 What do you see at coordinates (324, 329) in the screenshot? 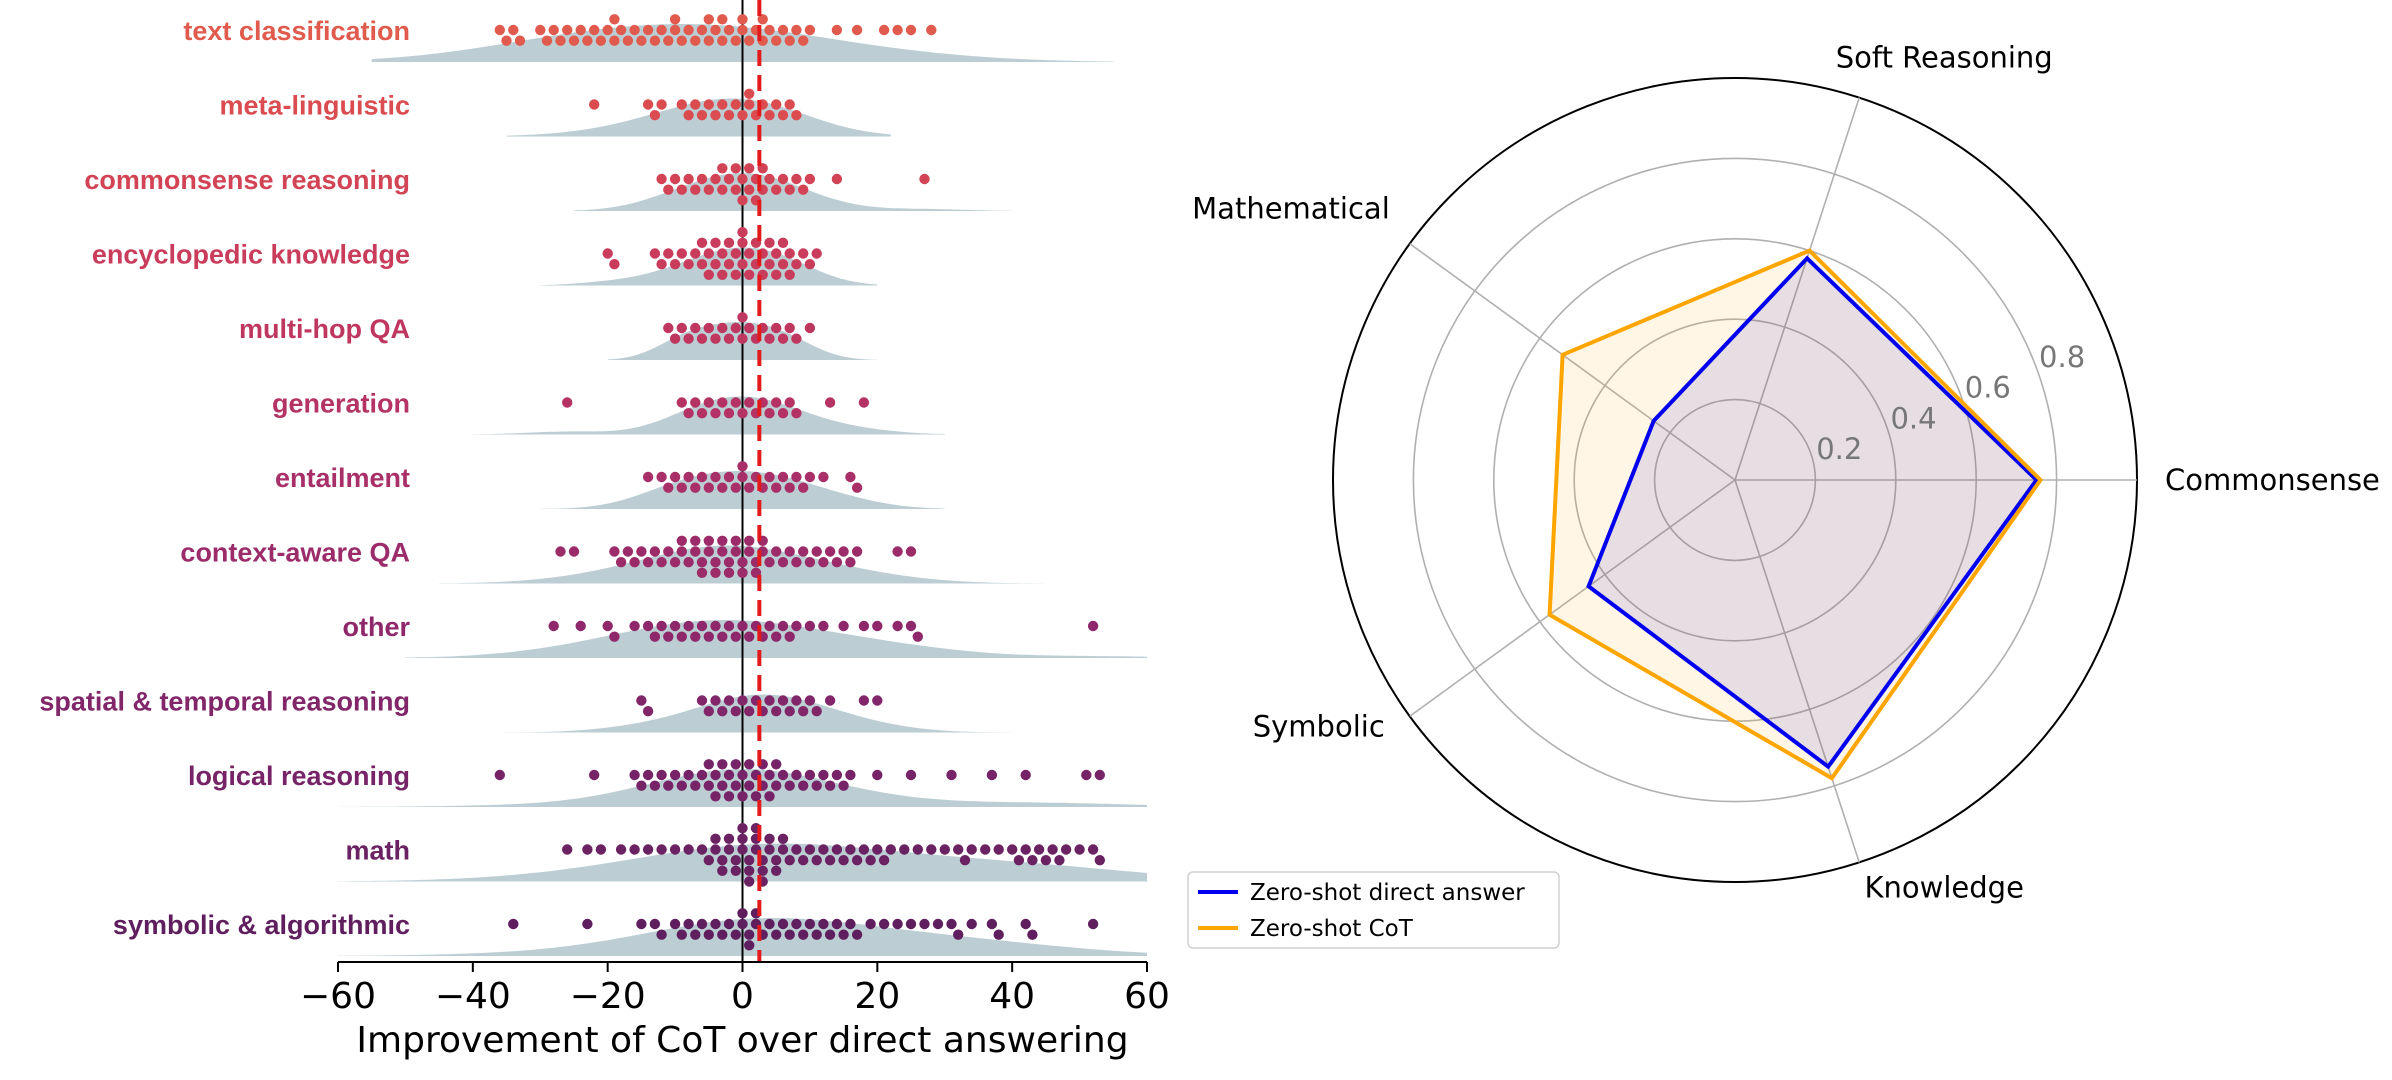
I see `category-label: multi-hop QA` at bounding box center [324, 329].